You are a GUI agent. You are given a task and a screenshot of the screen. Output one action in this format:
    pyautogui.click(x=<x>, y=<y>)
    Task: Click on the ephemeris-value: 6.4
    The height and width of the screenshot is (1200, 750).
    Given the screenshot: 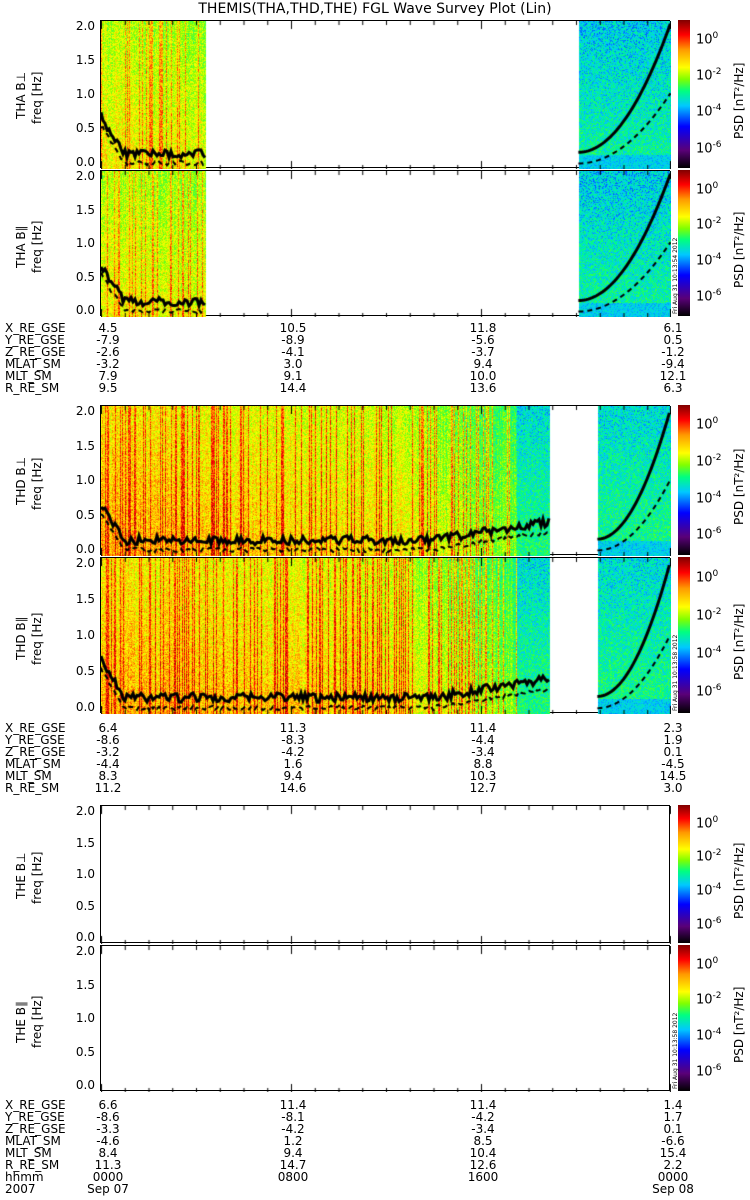 What is the action you would take?
    pyautogui.click(x=108, y=728)
    